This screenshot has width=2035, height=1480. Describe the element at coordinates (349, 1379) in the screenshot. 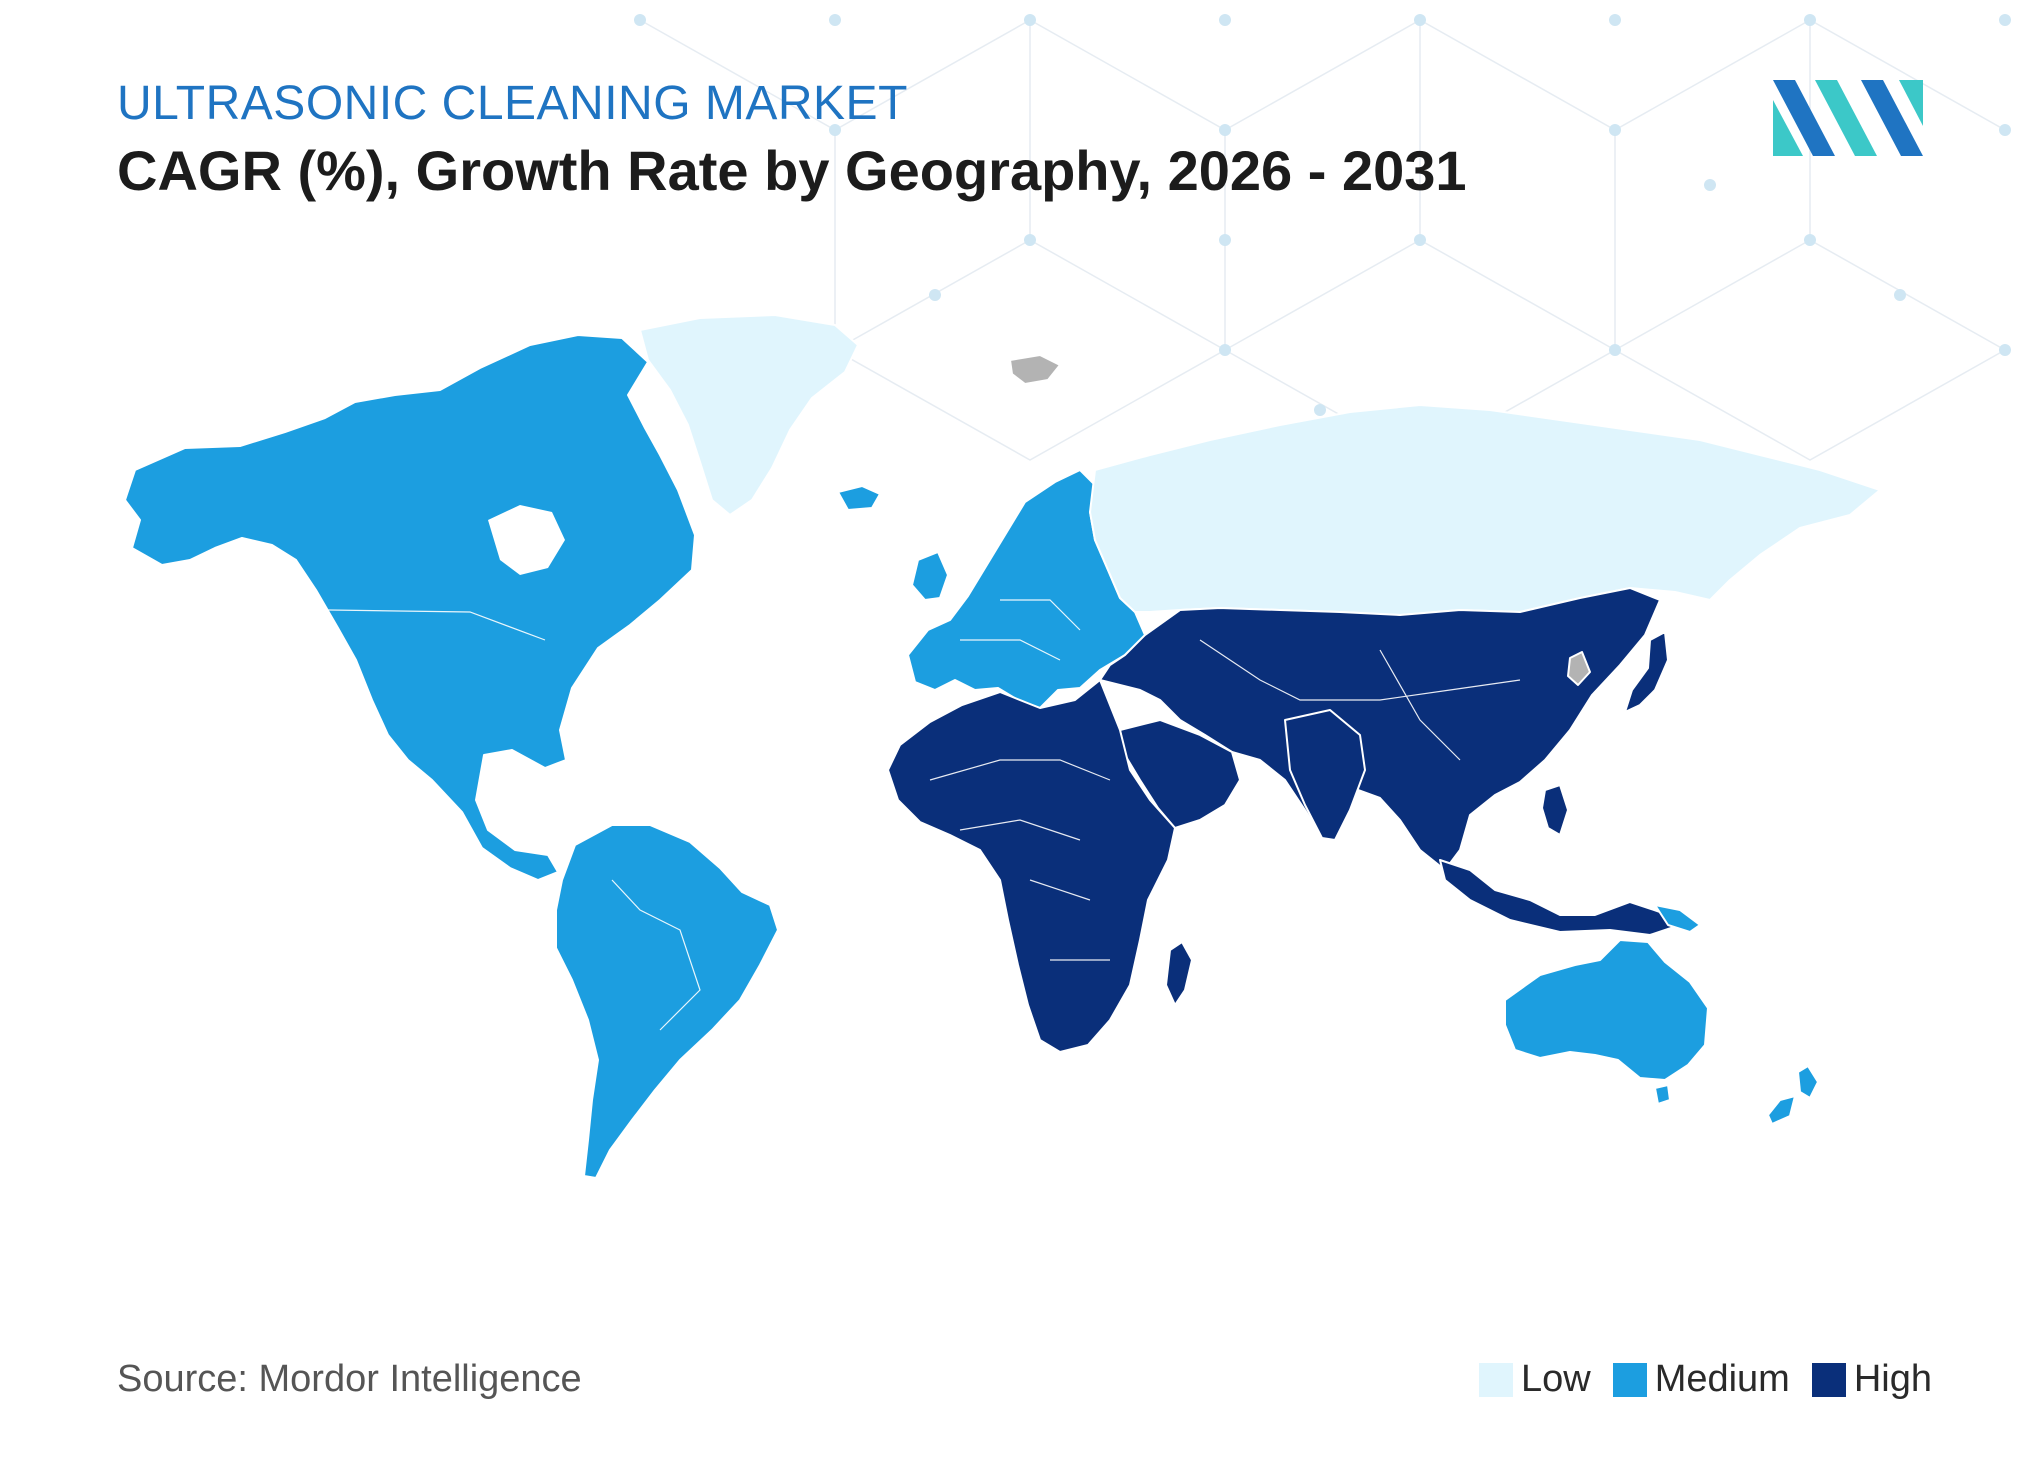

I see `source-note: Source: Mordor Intelligence` at that location.